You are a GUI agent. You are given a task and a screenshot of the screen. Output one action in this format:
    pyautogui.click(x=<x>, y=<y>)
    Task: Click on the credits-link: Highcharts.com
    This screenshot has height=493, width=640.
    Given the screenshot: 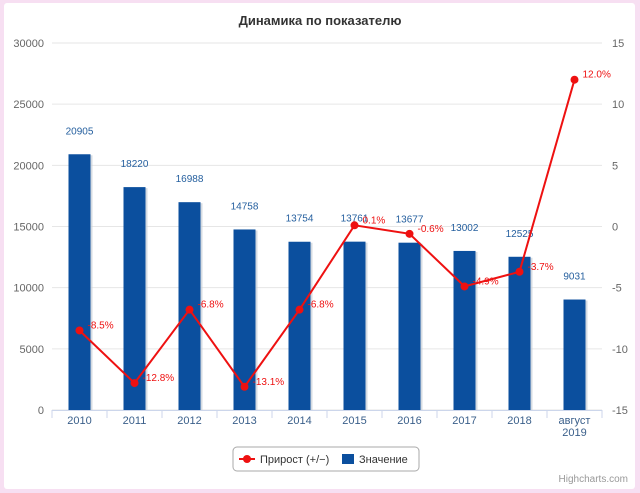 What is the action you would take?
    pyautogui.click(x=593, y=479)
    